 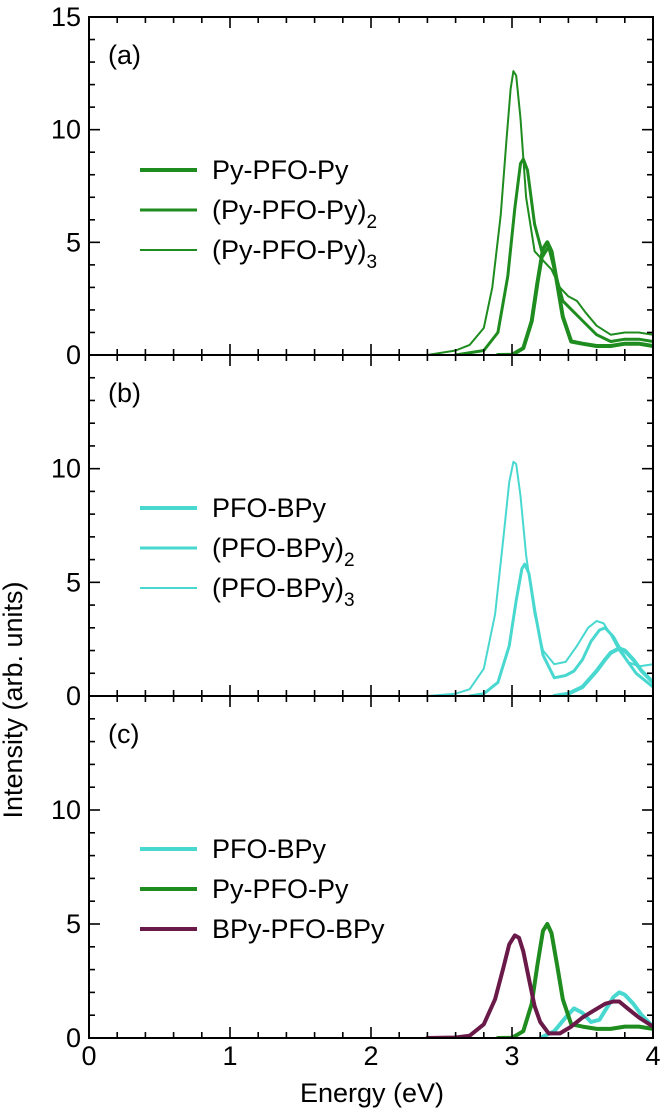 I want to click on legend: PFO-BPy (PFO-BPy)2(PFO-BPy)3, so click(x=247, y=552).